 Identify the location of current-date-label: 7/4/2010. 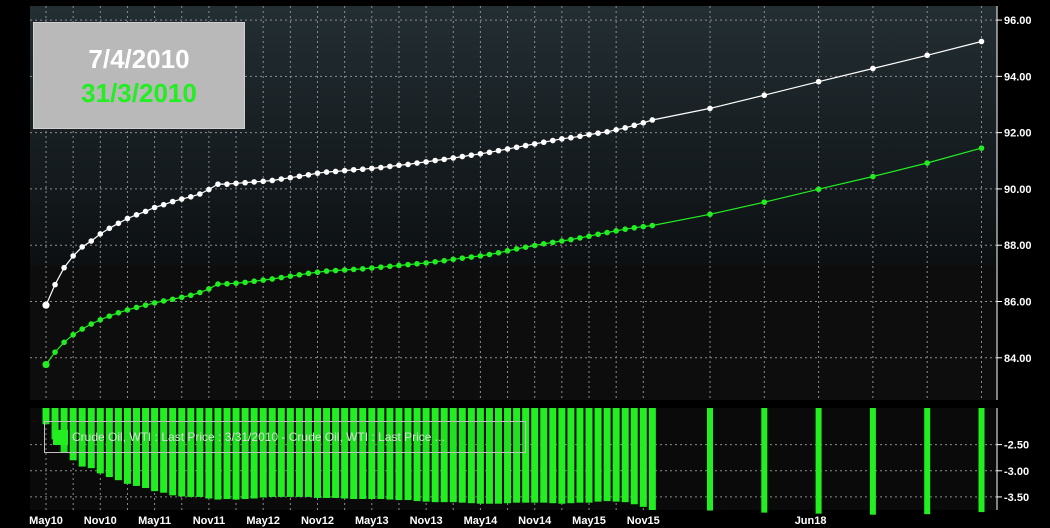
(139, 58).